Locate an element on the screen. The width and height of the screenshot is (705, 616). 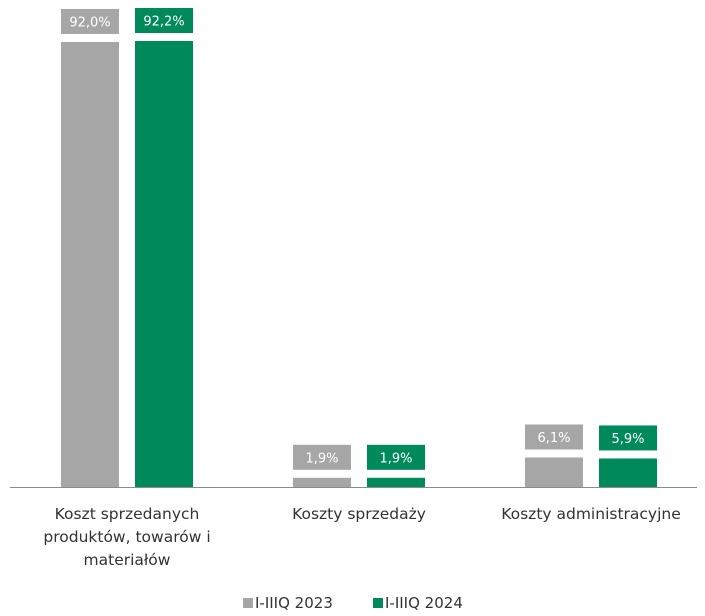
bar-s1-c2 is located at coordinates (628, 472).